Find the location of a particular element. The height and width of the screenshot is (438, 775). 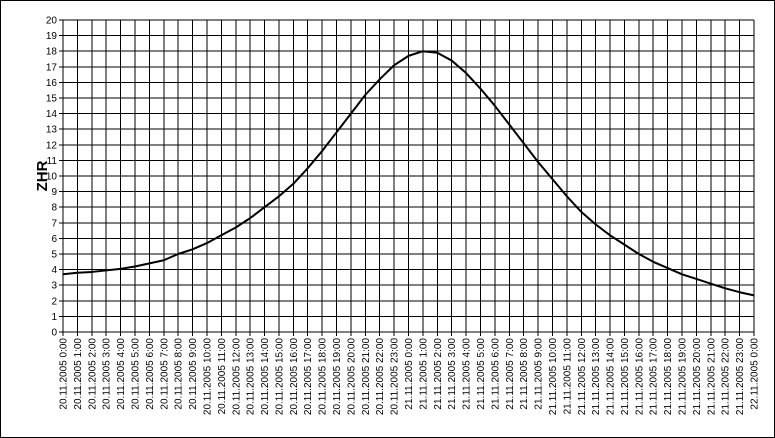

x-tick-label: 21.11.2005 19:00 is located at coordinates (683, 377).